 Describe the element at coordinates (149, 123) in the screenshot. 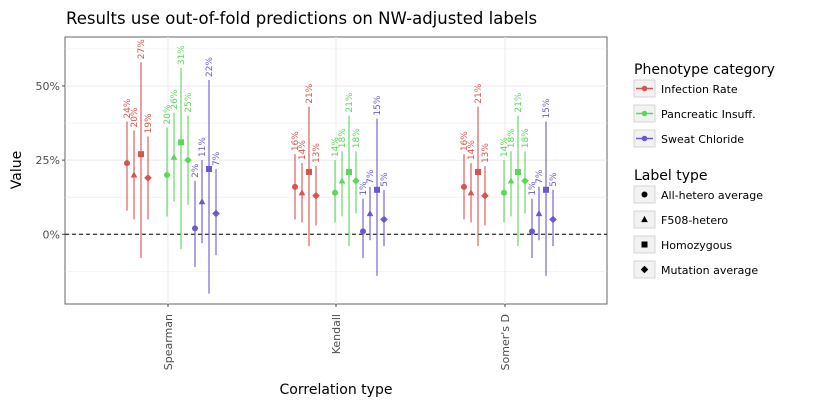

I see `data-label: 19%` at that location.